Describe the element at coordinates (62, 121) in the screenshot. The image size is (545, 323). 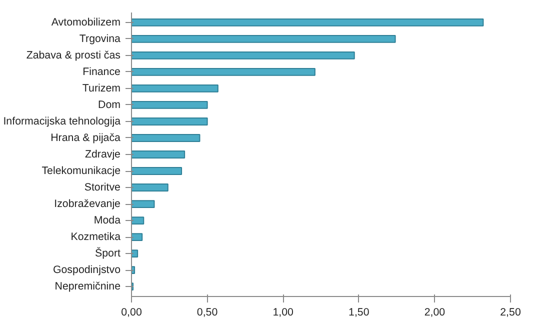
I see `y-tick-label: Informacijska tehnologija` at that location.